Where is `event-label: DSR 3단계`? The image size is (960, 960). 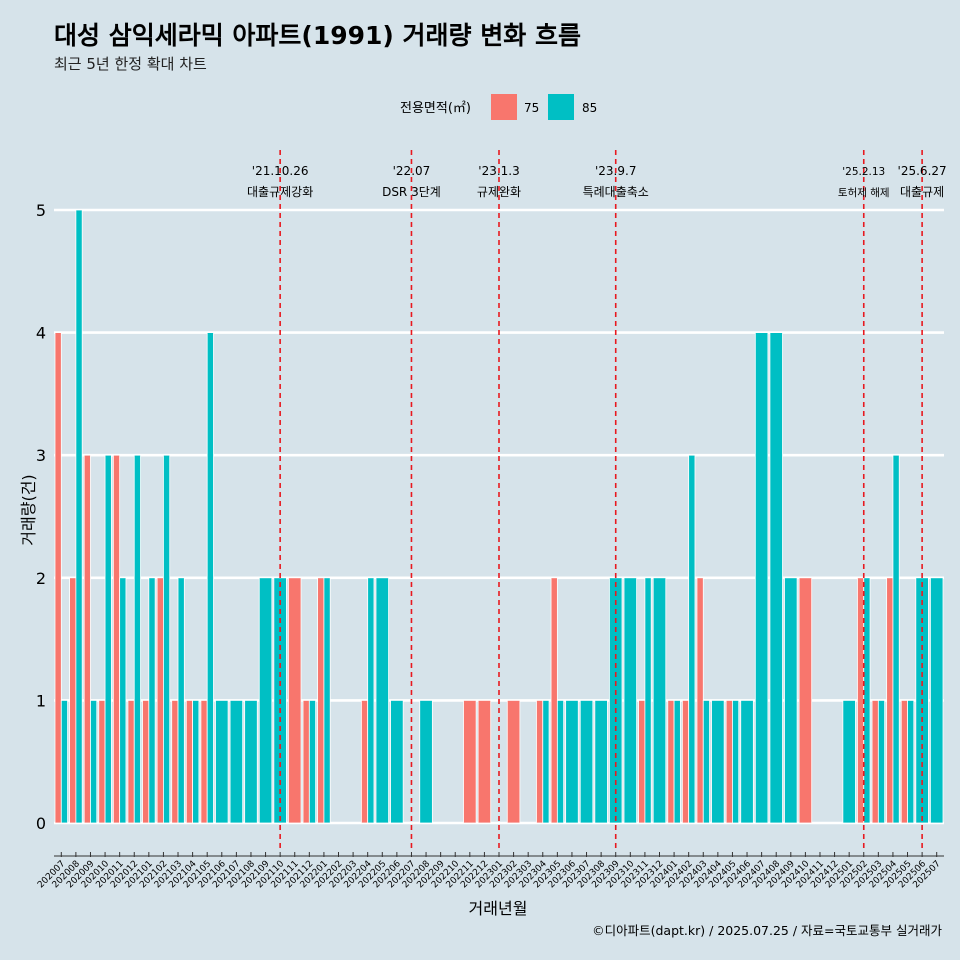
event-label: DSR 3단계 is located at coordinates (411, 192).